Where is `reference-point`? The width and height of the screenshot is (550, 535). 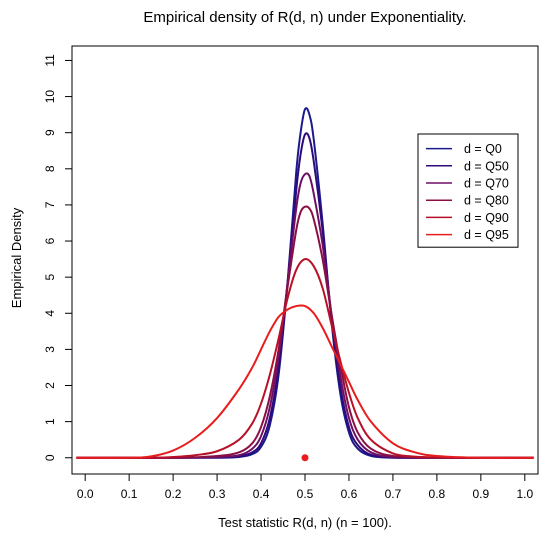 reference-point is located at coordinates (305, 458).